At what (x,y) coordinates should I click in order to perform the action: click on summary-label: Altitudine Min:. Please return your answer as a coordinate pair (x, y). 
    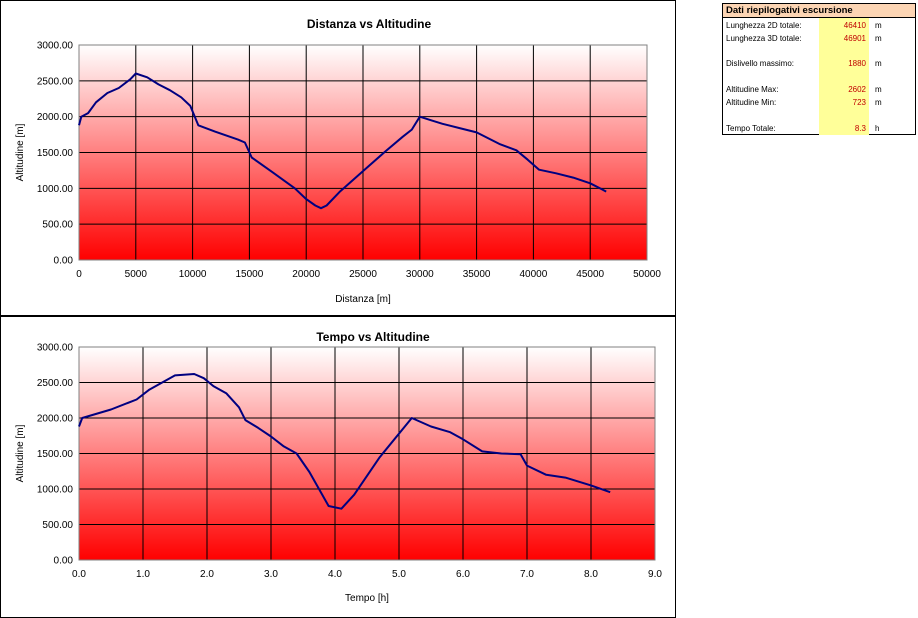
    Looking at the image, I should click on (751, 102).